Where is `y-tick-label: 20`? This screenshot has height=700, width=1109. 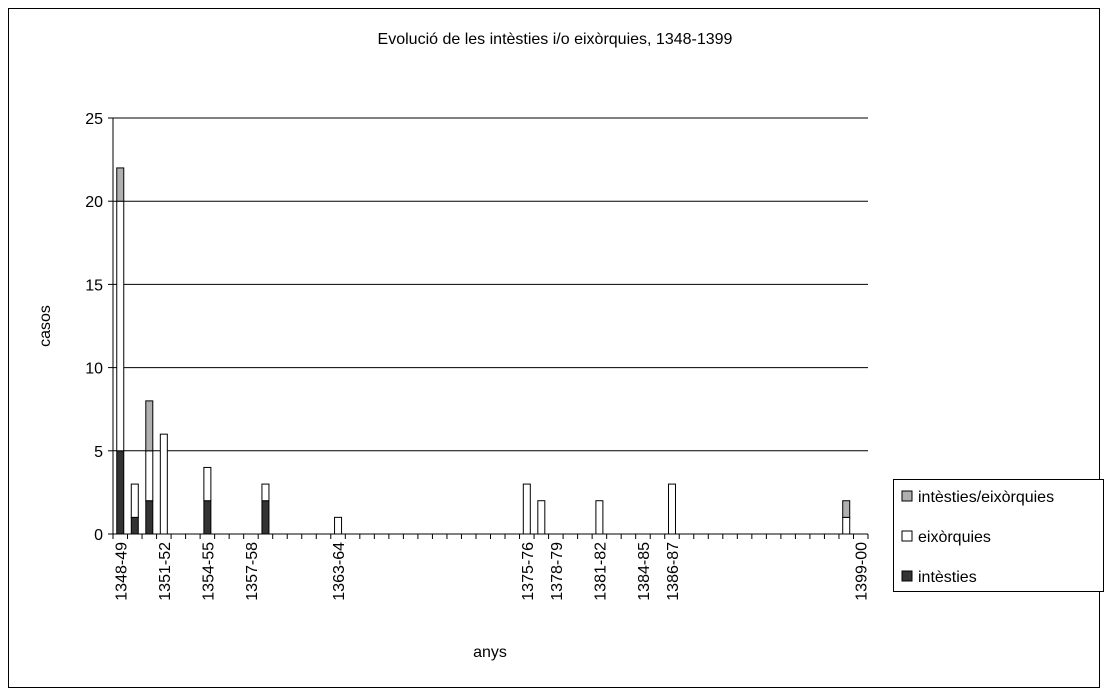
y-tick-label: 20 is located at coordinates (94, 202).